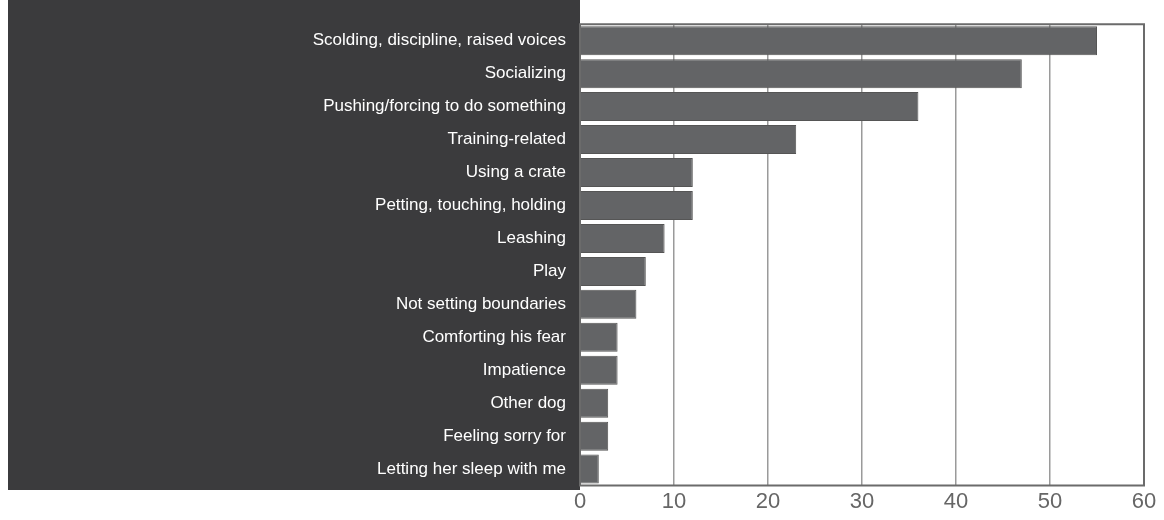  Describe the element at coordinates (515, 172) in the screenshot. I see `y-tick-label: Using a crate` at that location.